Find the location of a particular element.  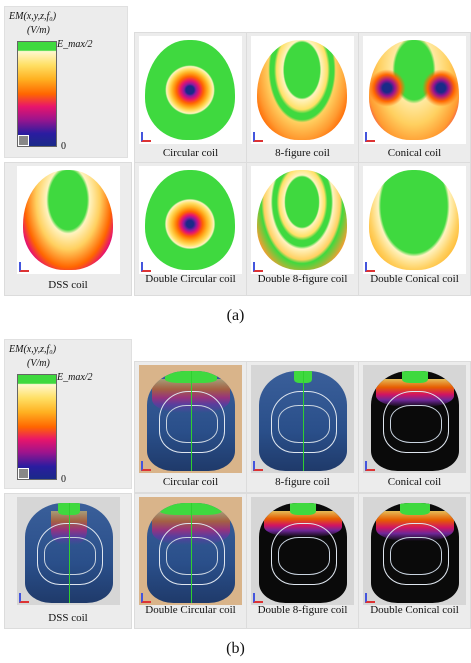

colorbar-b: EM(x,y,z,f₀) (V/m) E_max/2 0 is located at coordinates (68, 414).